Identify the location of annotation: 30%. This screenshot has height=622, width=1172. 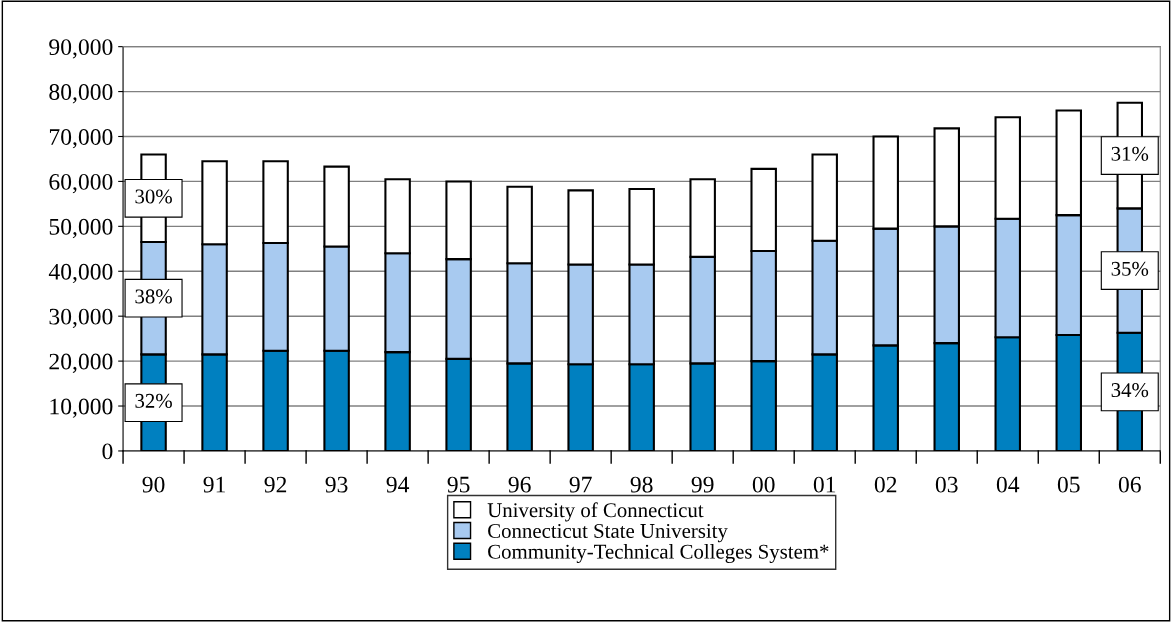
(153, 196).